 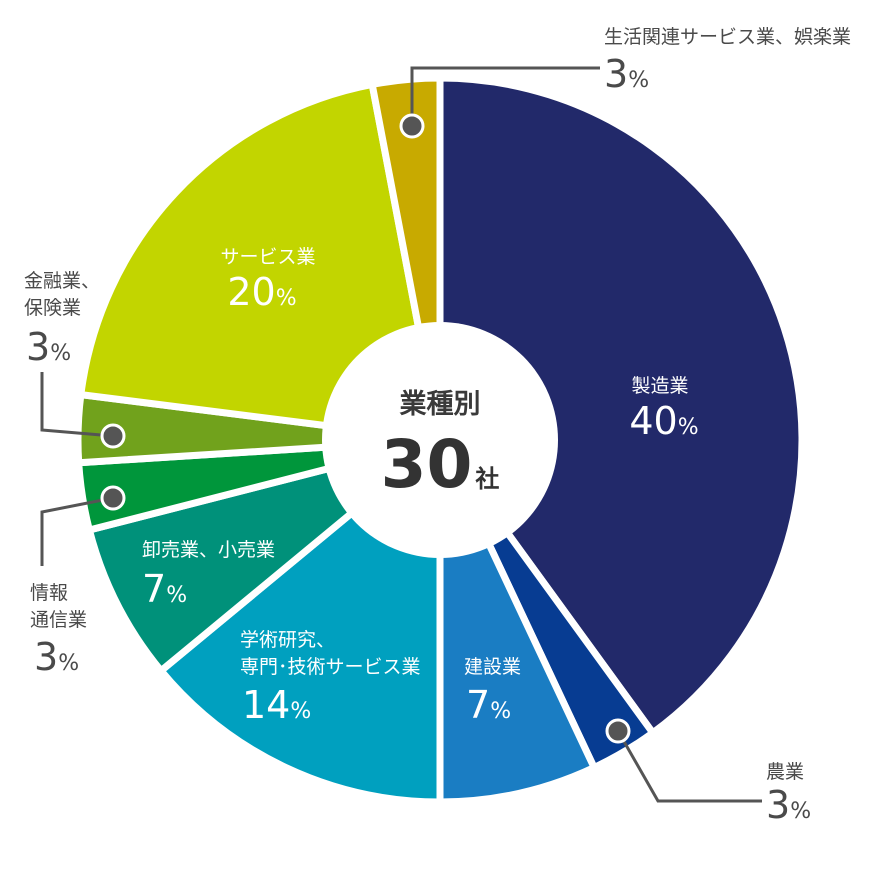 What do you see at coordinates (49, 593) in the screenshot?
I see `label-it-name-1: 情報` at bounding box center [49, 593].